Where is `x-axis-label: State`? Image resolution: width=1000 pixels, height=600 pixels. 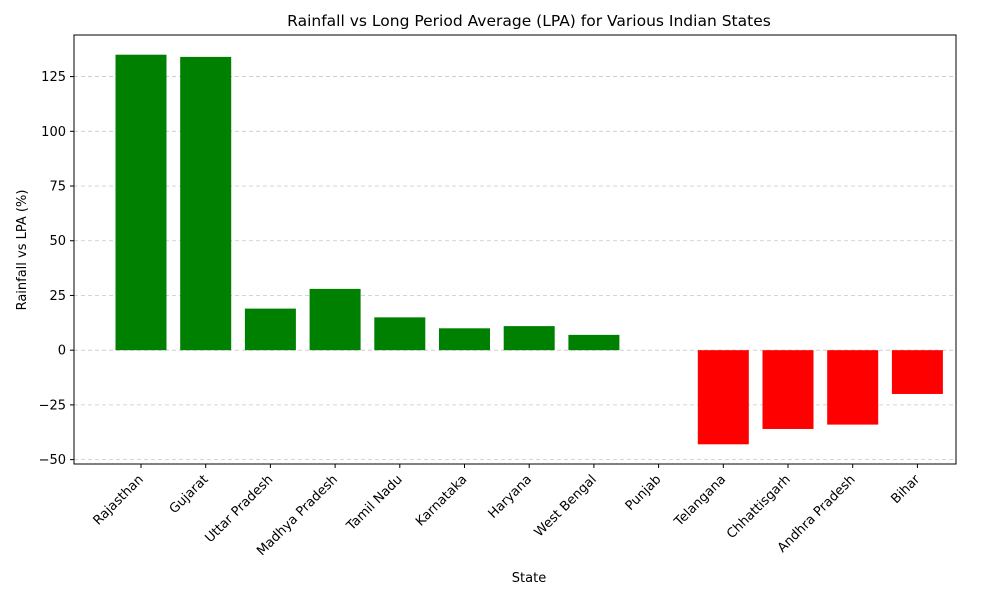 x-axis-label: State is located at coordinates (529, 578).